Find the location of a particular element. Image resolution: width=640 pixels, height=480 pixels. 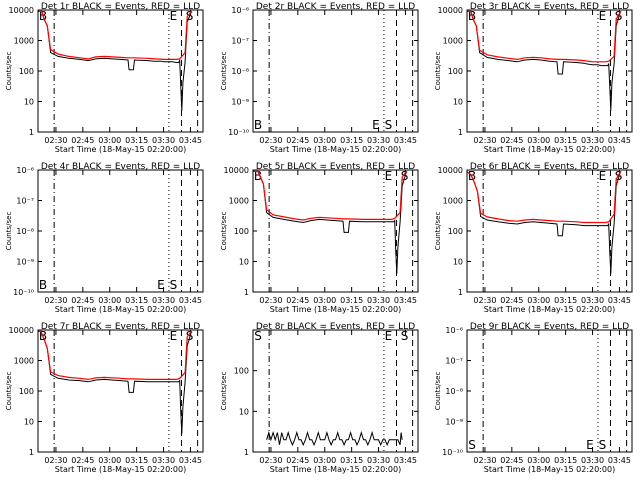

panel-title: Det 3r BLACK = Events, RED = LLD is located at coordinates (549, 7).